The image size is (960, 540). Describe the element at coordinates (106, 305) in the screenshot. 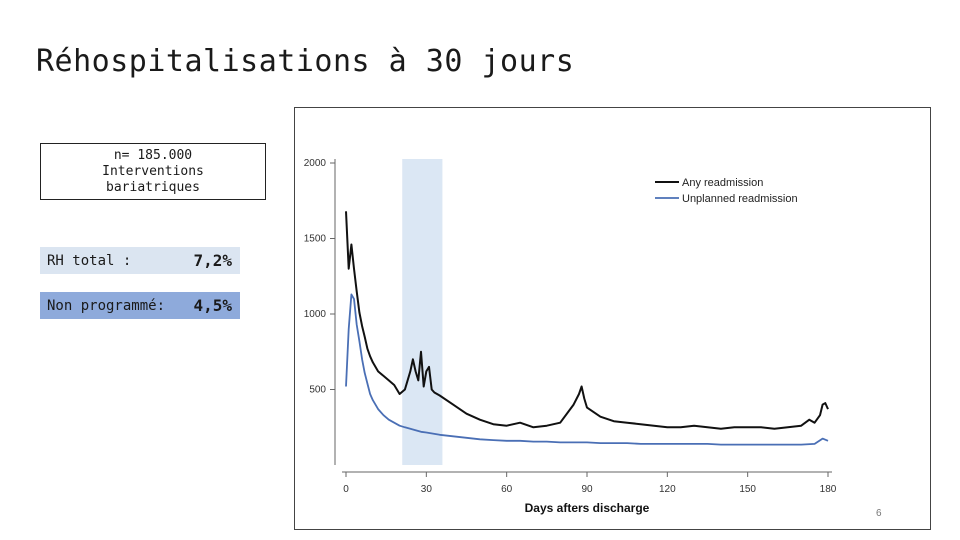

I see `rh-unplanned-label: Non programmé:` at that location.